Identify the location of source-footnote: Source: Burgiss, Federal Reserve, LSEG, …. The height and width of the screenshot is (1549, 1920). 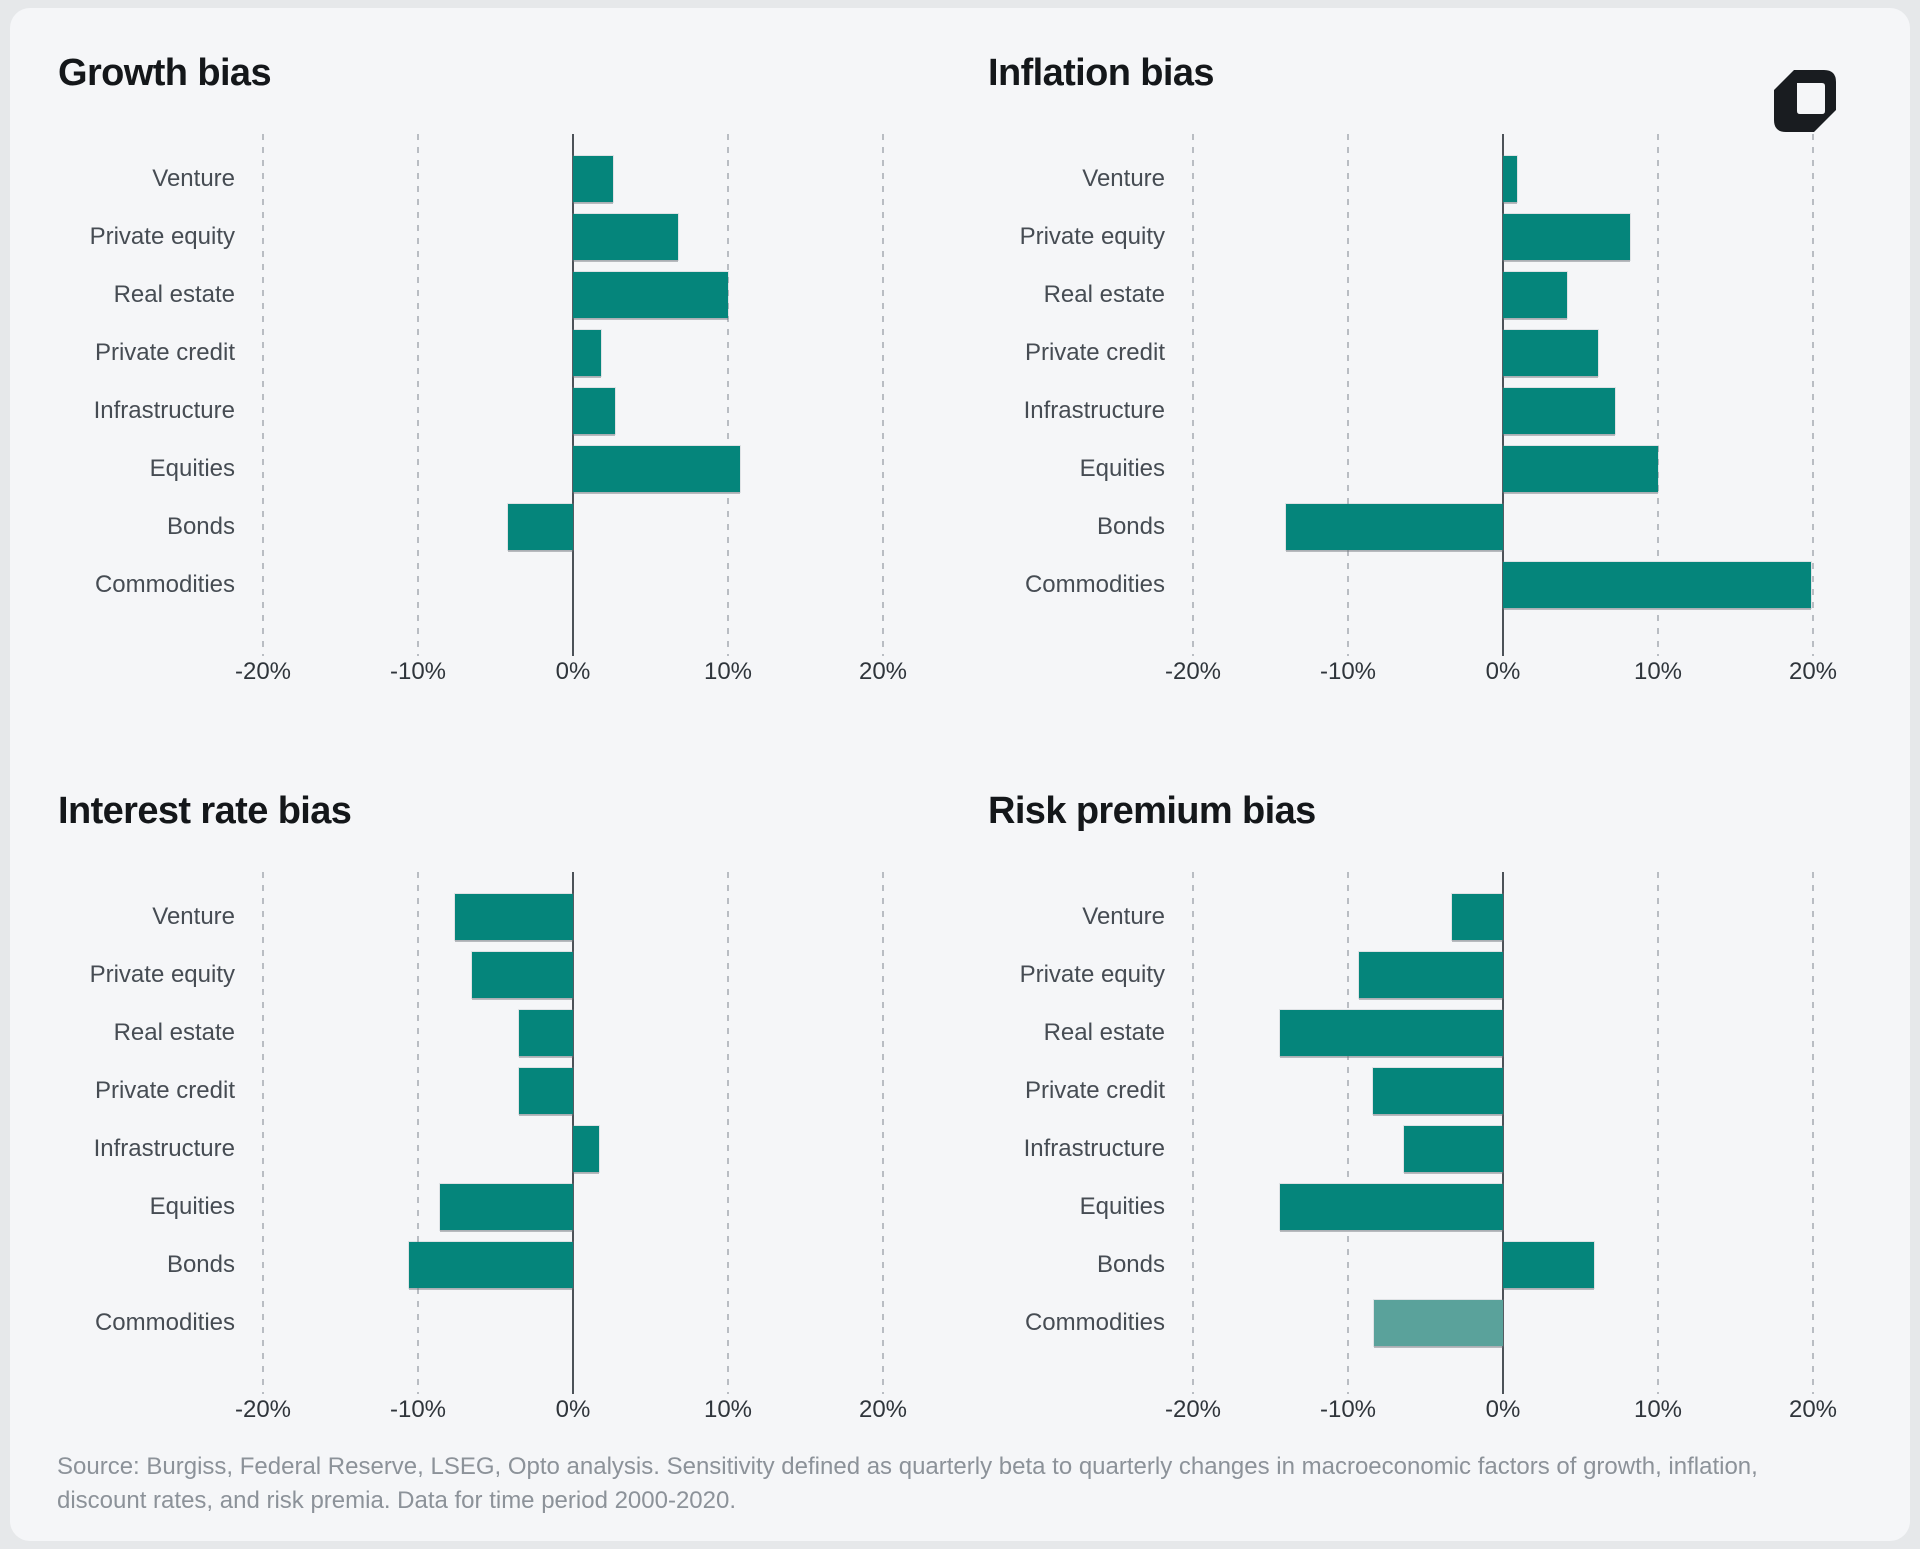
(957, 1484).